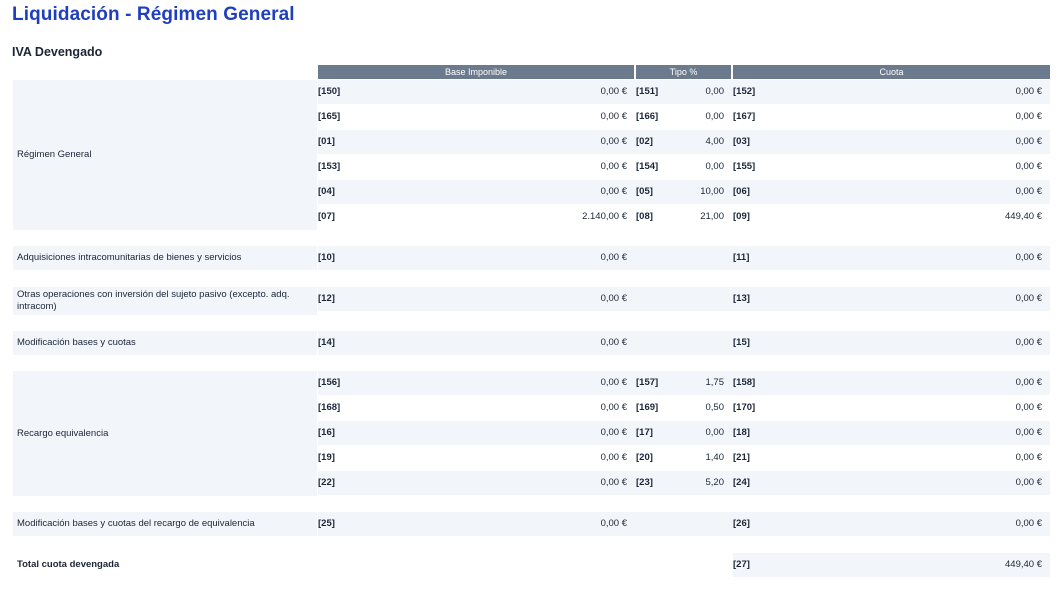  Describe the element at coordinates (68, 564) in the screenshot. I see `group-label-total: Total cuota devengada` at that location.